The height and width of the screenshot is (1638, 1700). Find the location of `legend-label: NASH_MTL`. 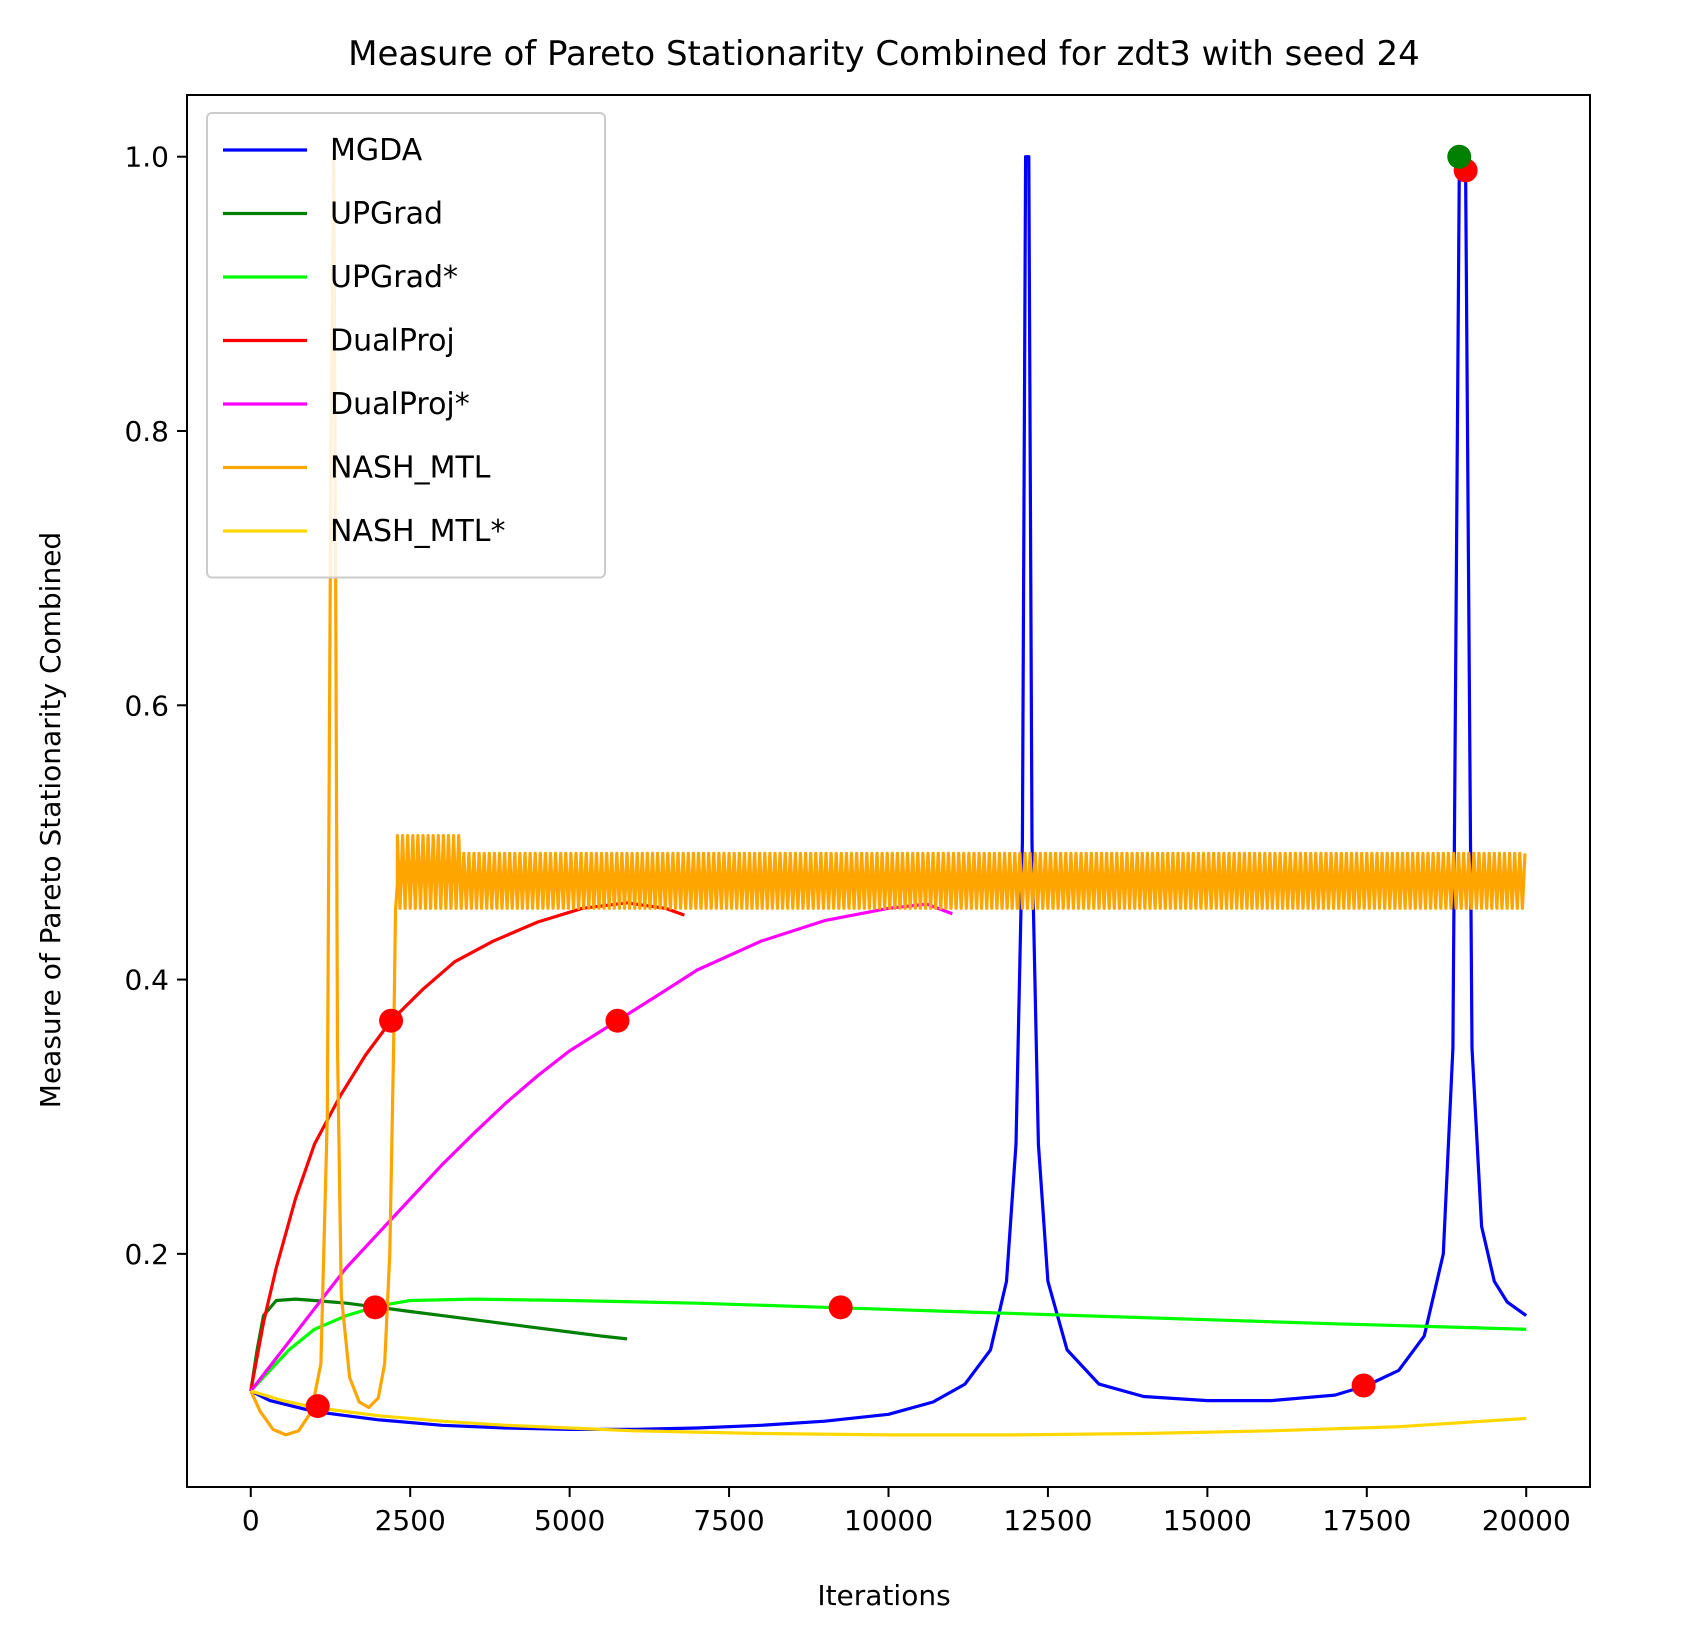

legend-label: NASH_MTL is located at coordinates (410, 468).